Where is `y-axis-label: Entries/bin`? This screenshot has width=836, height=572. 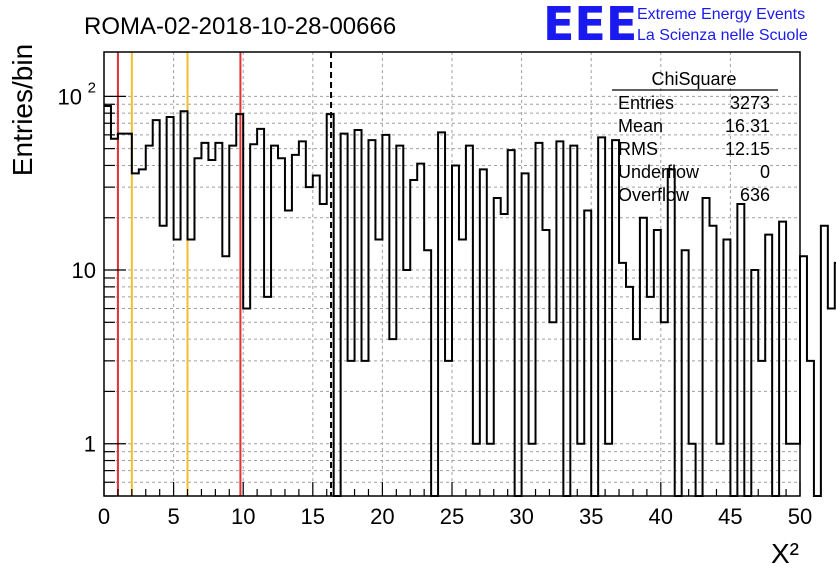 y-axis-label: Entries/bin is located at coordinates (22, 110).